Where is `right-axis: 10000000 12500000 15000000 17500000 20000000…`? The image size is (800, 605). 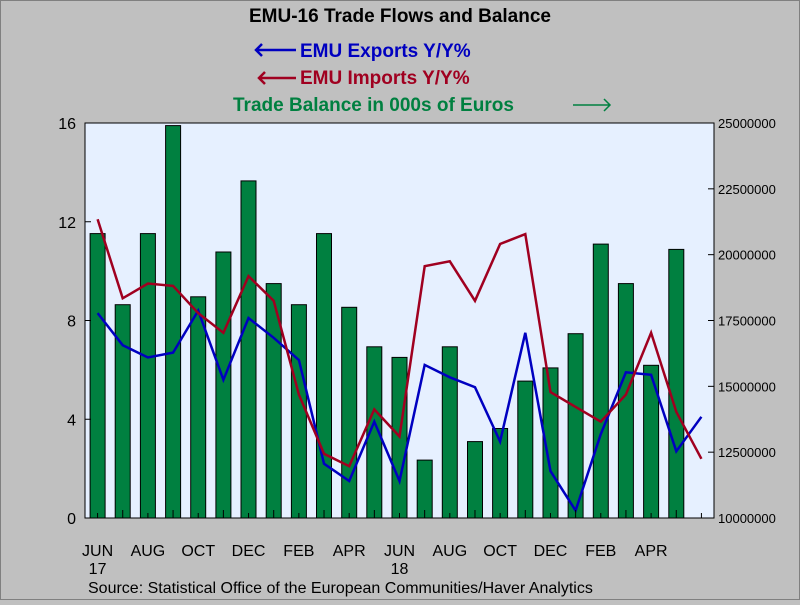
right-axis: 10000000 12500000 15000000 17500000 20000000… is located at coordinates (742, 321).